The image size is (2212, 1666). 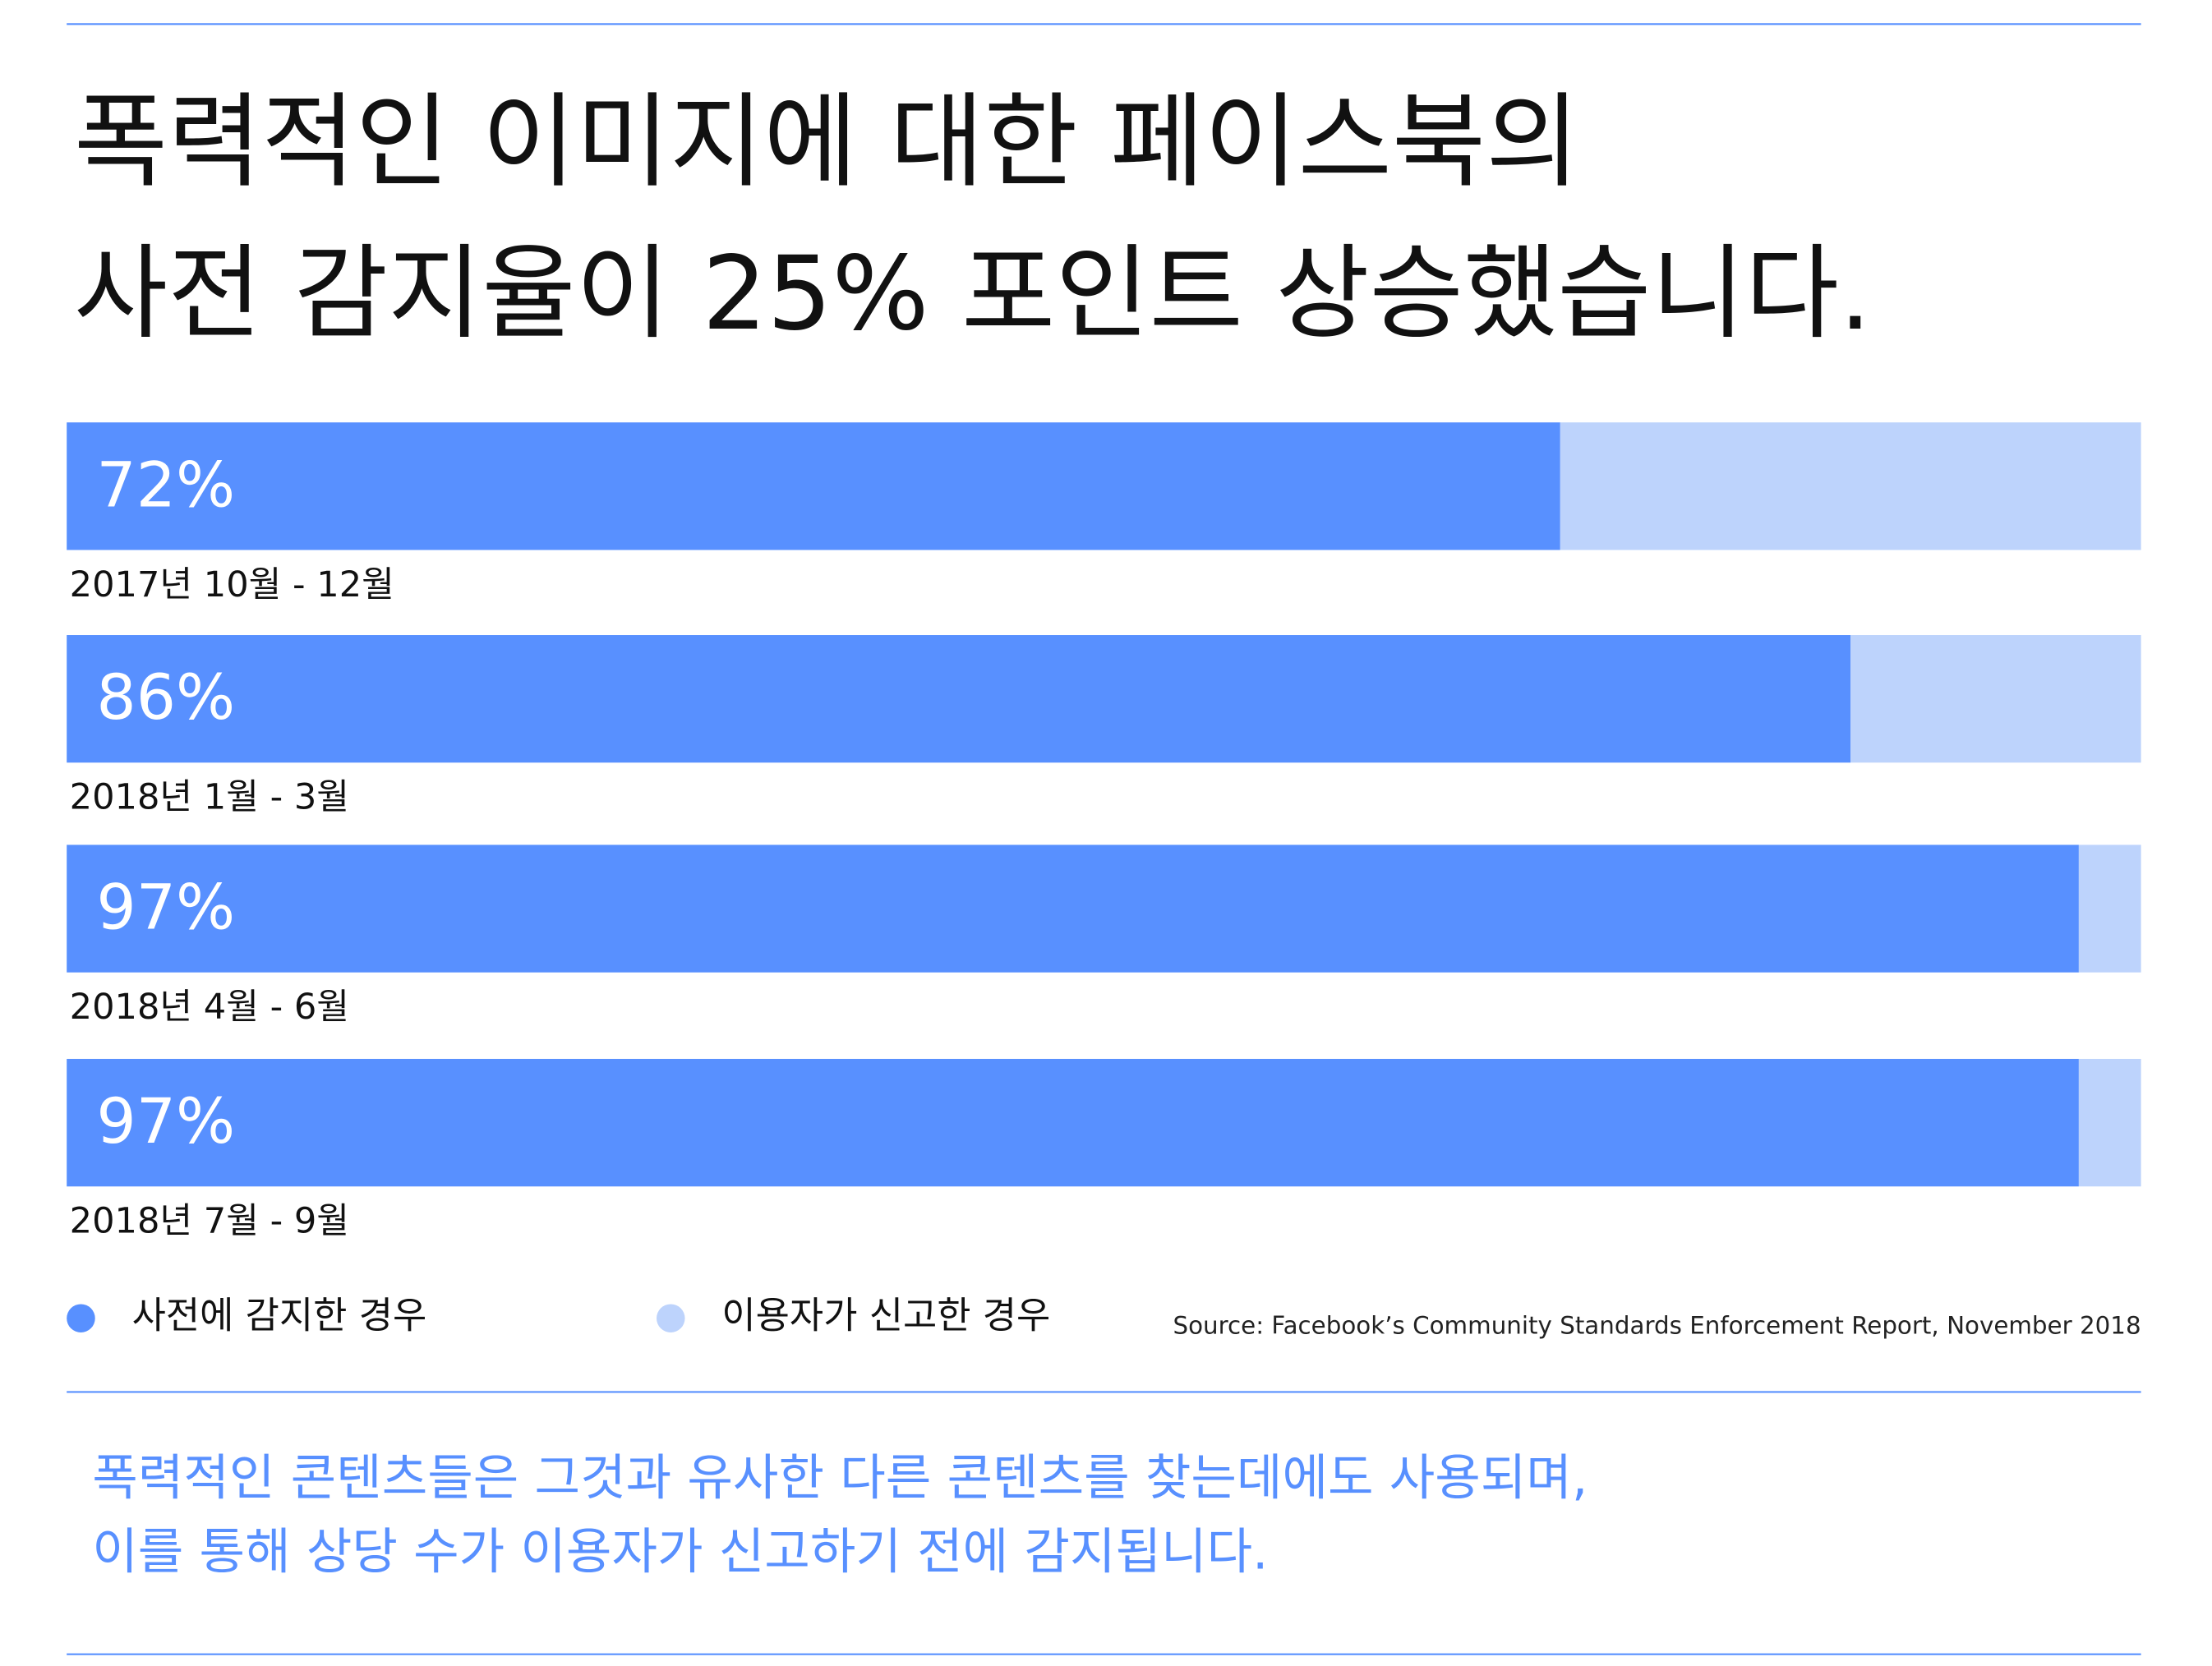 I want to click on category-label: 2018년 4월 - 6월, so click(x=209, y=1008).